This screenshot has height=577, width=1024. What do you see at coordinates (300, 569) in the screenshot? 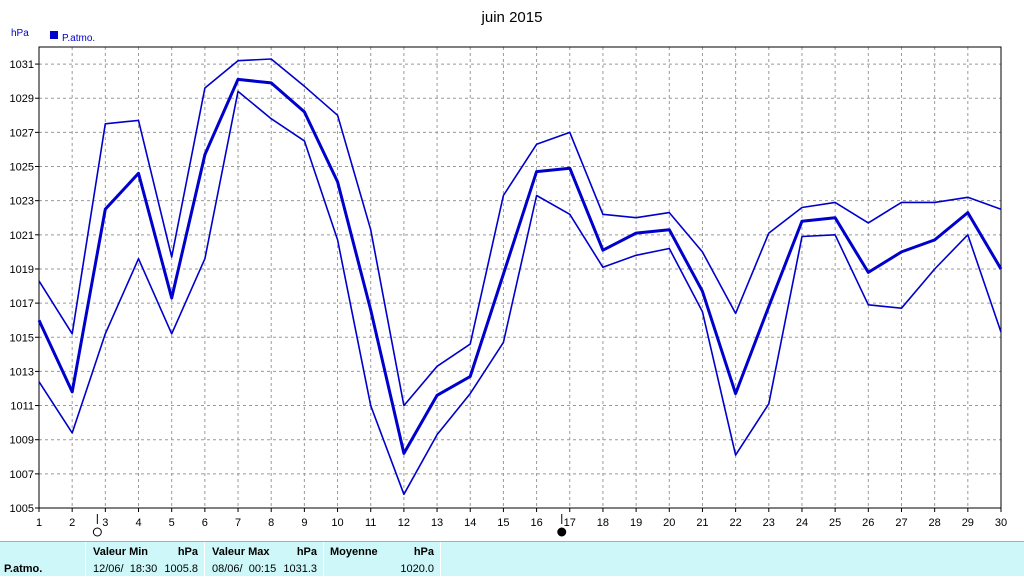
I see `max-value: 1031.3` at bounding box center [300, 569].